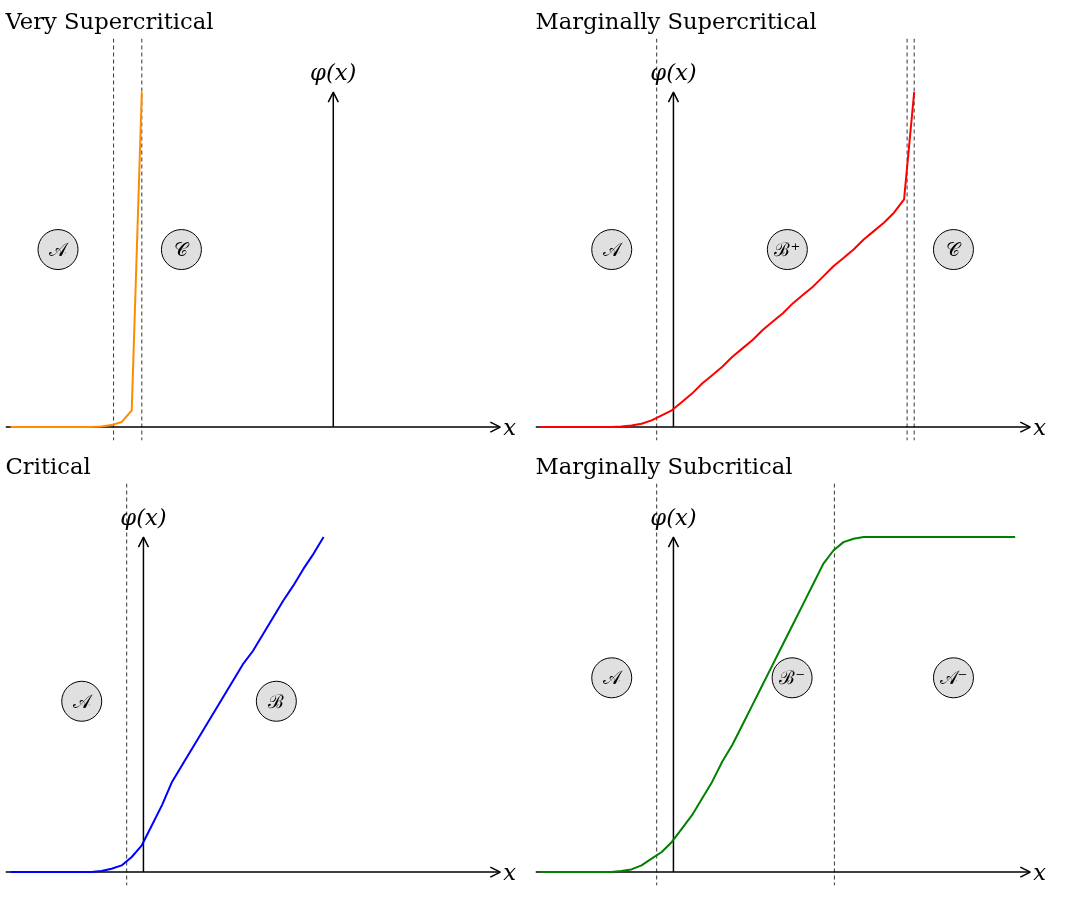 Image resolution: width=1083 pixels, height=921 pixels. I want to click on annotation: ℬ⁺, so click(787, 250).